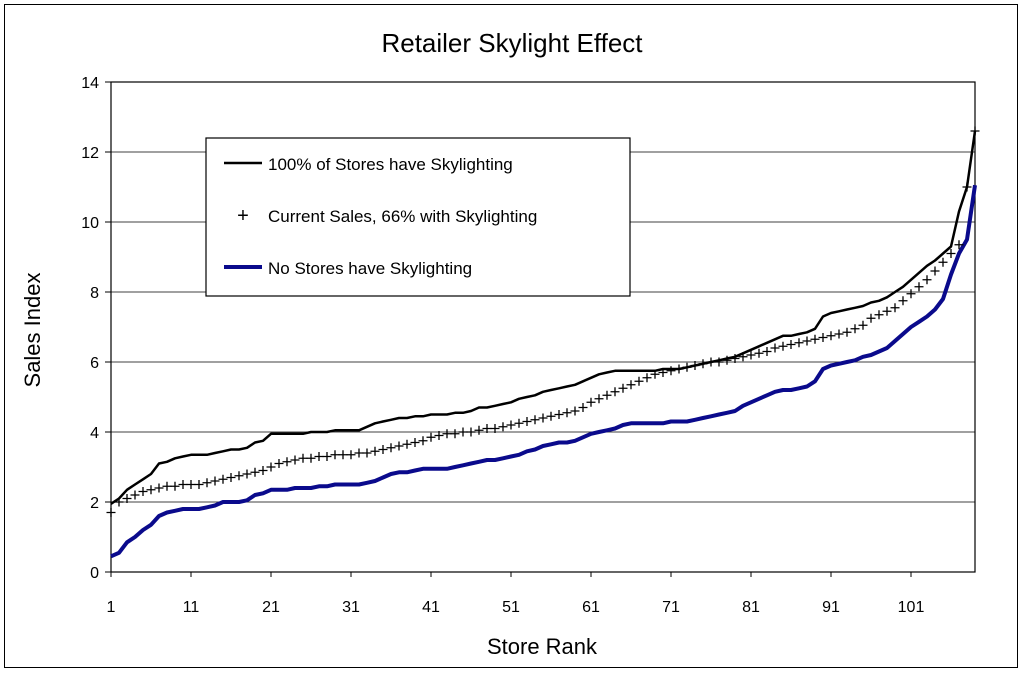  Describe the element at coordinates (390, 164) in the screenshot. I see `legend-label-100pct: 100% of Stores have Skylighting` at that location.